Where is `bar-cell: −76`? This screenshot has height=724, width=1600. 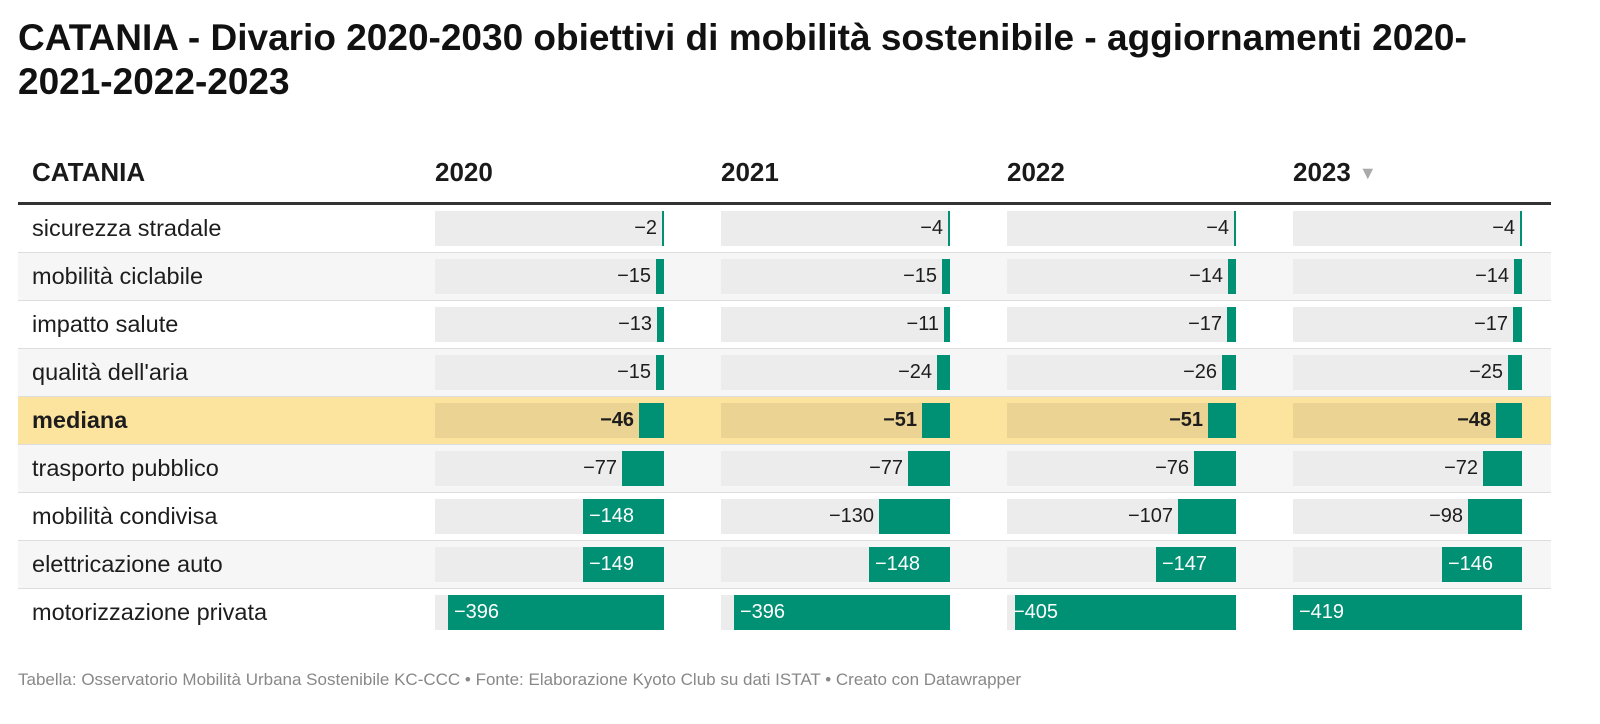
bar-cell: −76 is located at coordinates (1121, 468).